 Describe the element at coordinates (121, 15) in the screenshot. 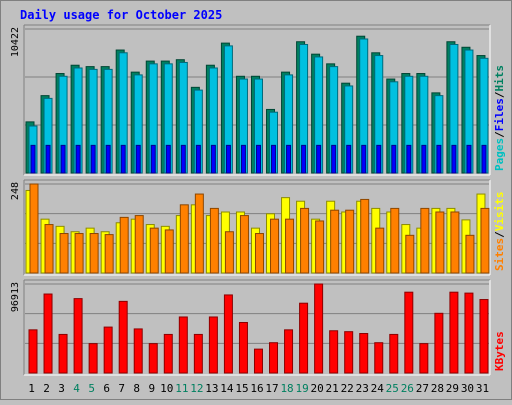

I see `chart-title: Daily usage for October 2025` at that location.